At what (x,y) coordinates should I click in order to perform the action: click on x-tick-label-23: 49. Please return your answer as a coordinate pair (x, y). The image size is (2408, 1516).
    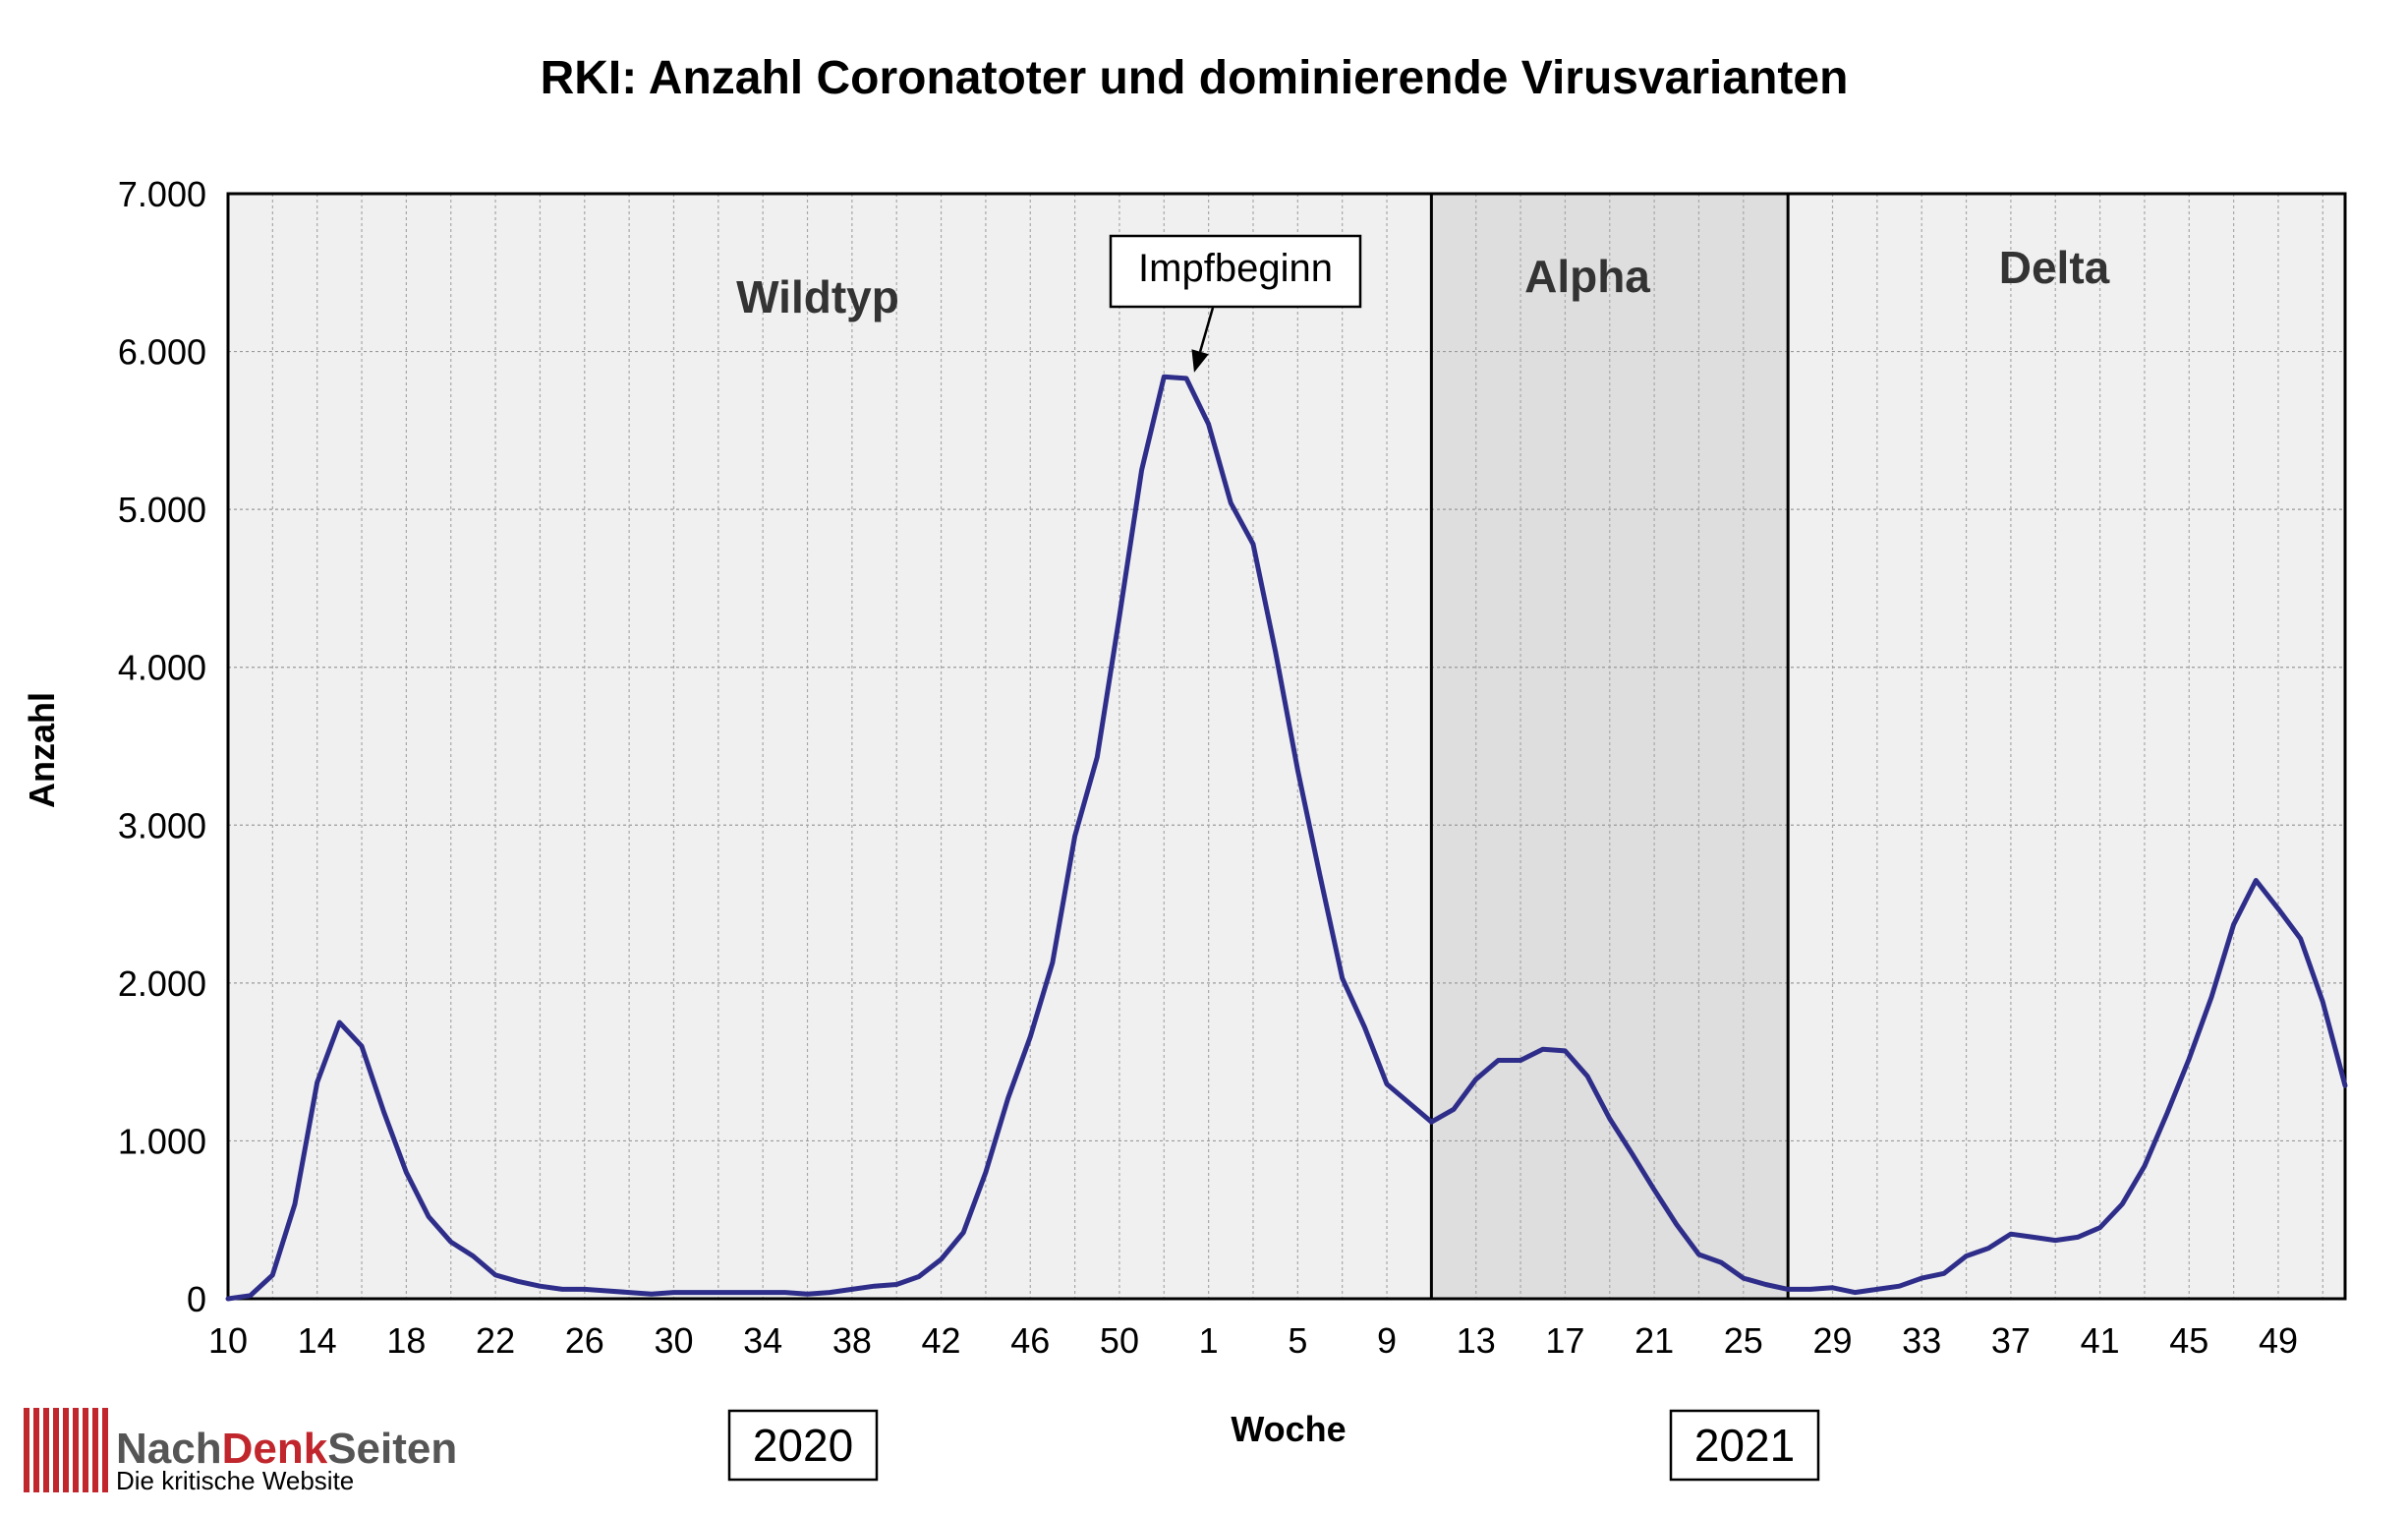
    Looking at the image, I should click on (2279, 1340).